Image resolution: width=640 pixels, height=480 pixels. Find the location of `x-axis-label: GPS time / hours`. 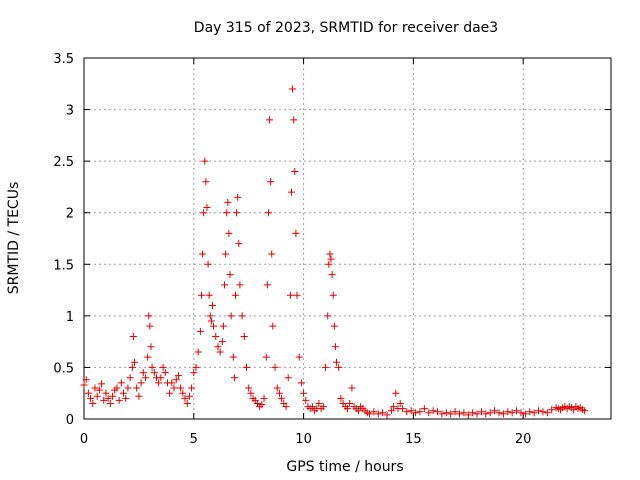

x-axis-label: GPS time / hours is located at coordinates (344, 467).